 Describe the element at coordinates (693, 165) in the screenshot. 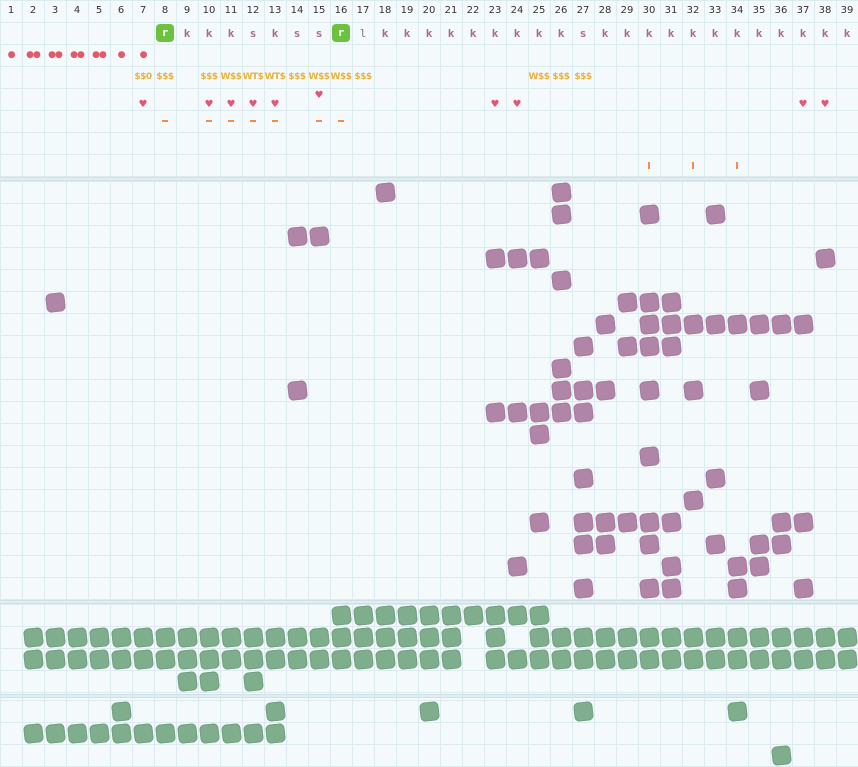

I see `tick-cell` at that location.